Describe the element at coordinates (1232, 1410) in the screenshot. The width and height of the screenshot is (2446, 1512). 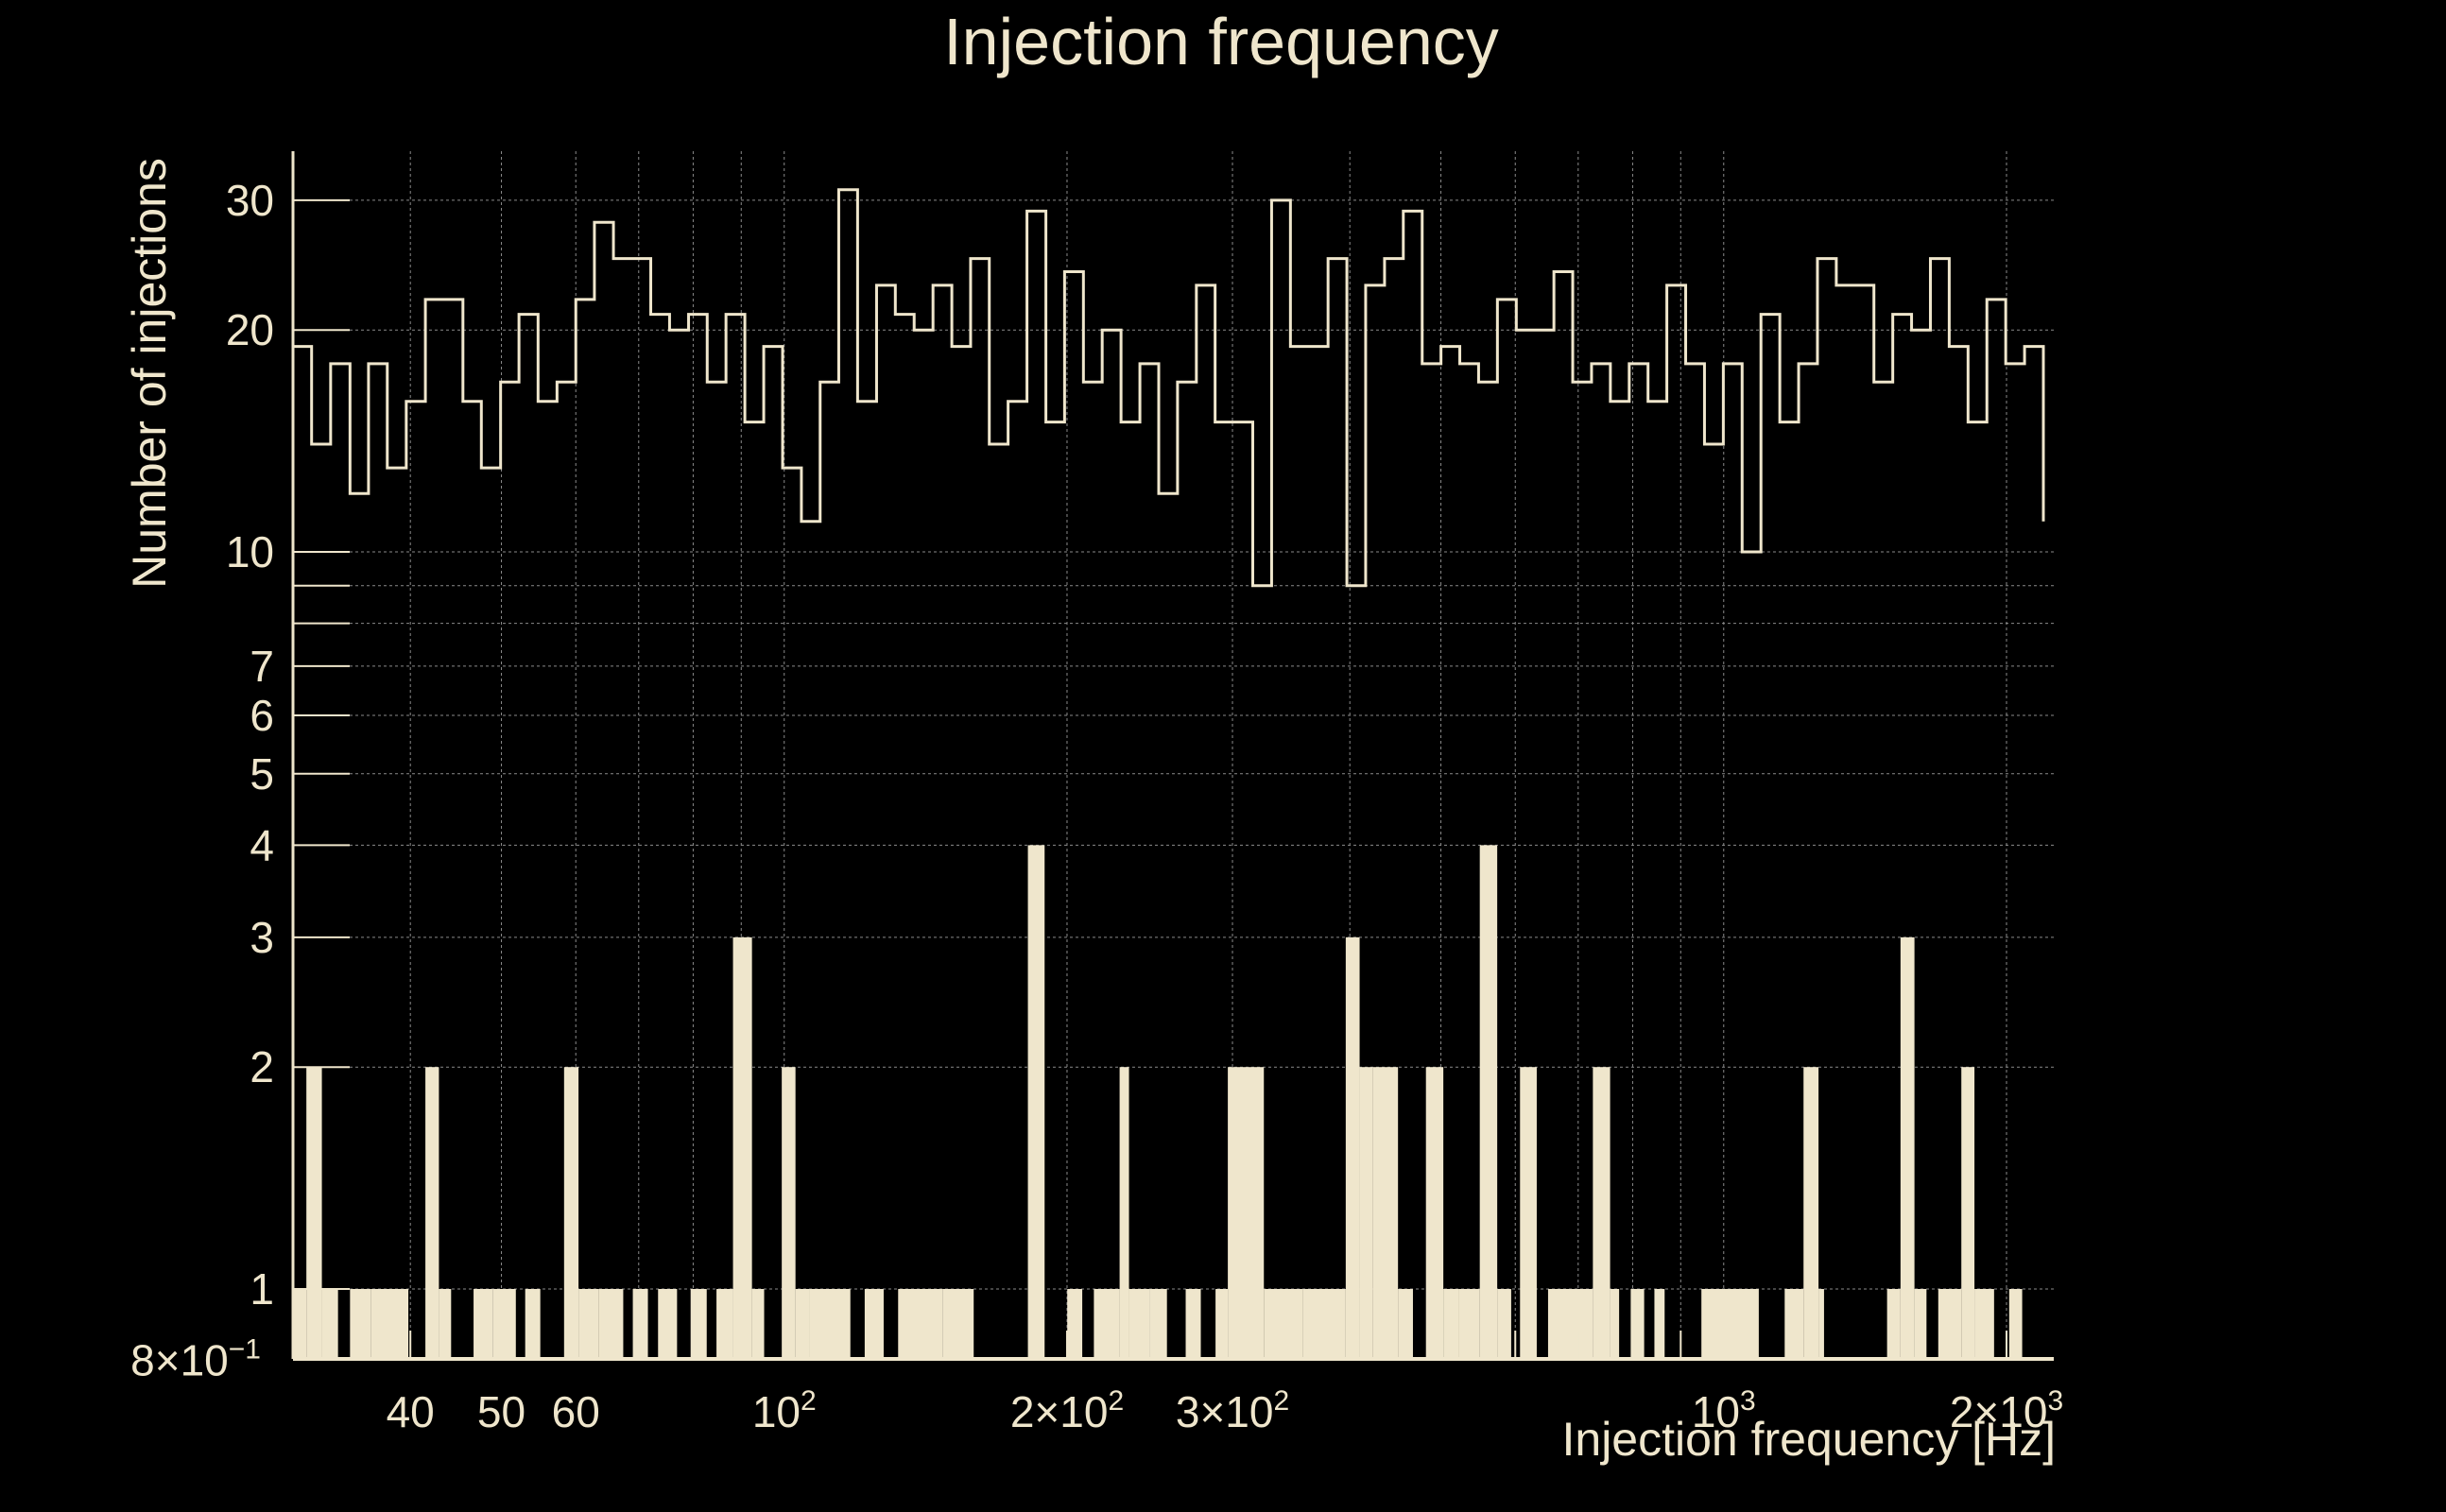
I see `x-tick-label: 3×10²` at that location.